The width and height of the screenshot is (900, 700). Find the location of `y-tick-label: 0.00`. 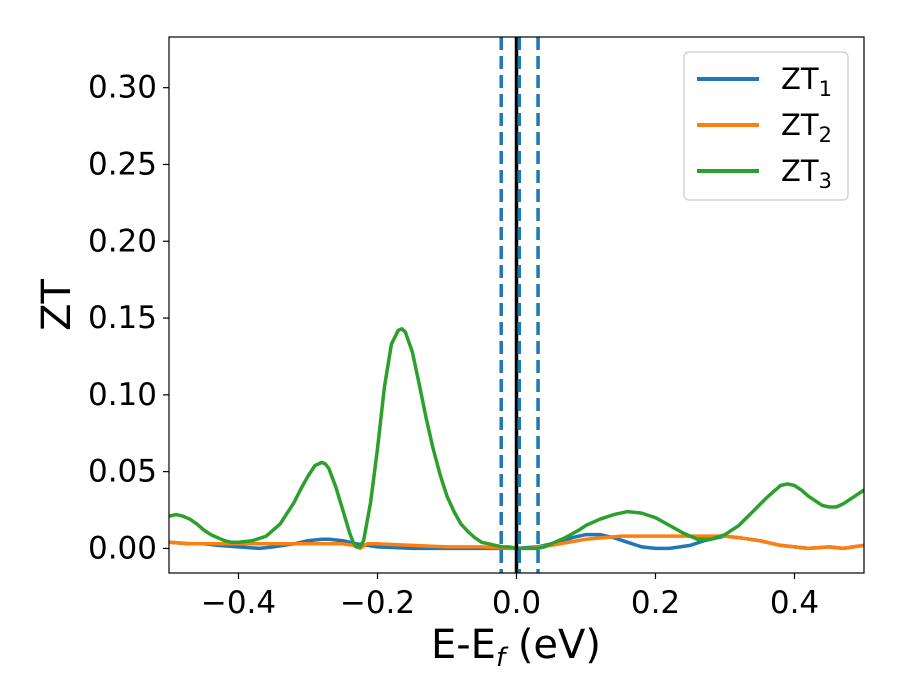

y-tick-label: 0.00 is located at coordinates (122, 548).